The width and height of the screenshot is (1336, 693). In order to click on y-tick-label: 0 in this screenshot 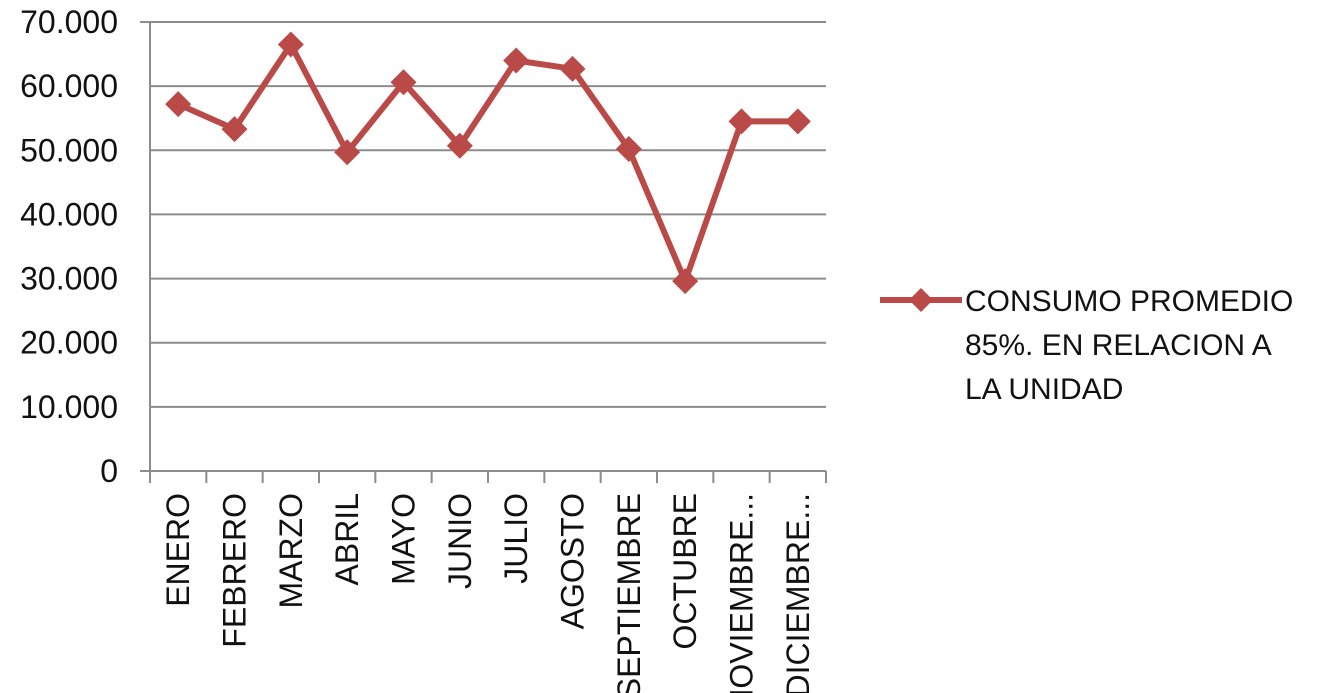, I will do `click(109, 471)`.